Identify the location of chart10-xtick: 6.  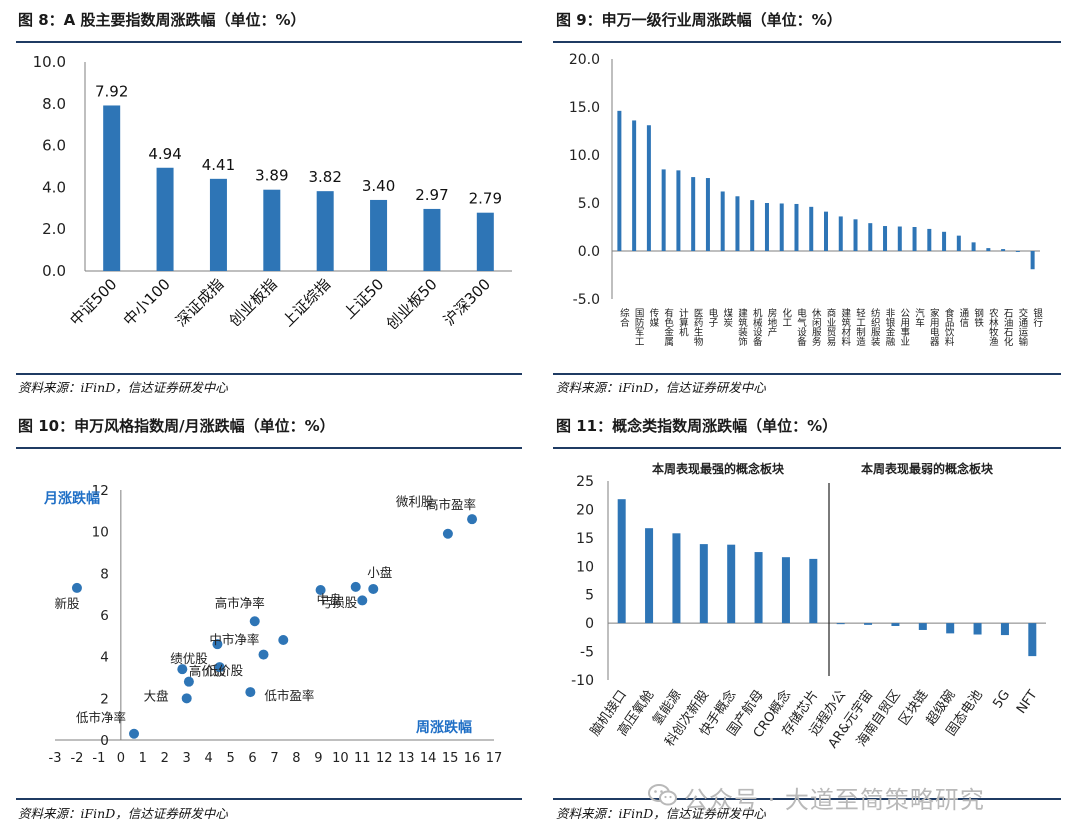
(252, 758).